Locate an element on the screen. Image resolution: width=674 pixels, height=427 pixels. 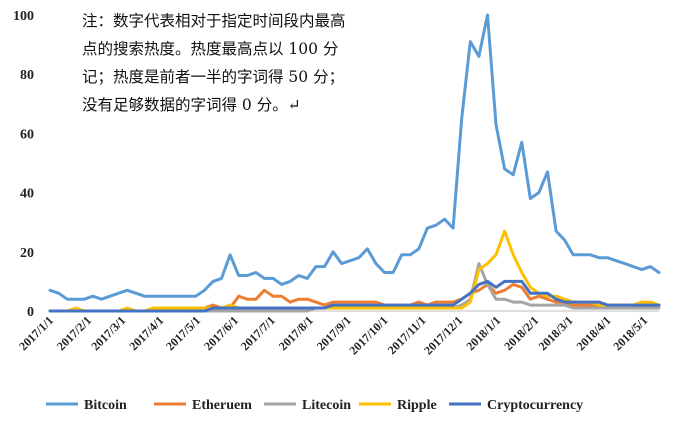
y-tick-label: 60 is located at coordinates (27, 134).